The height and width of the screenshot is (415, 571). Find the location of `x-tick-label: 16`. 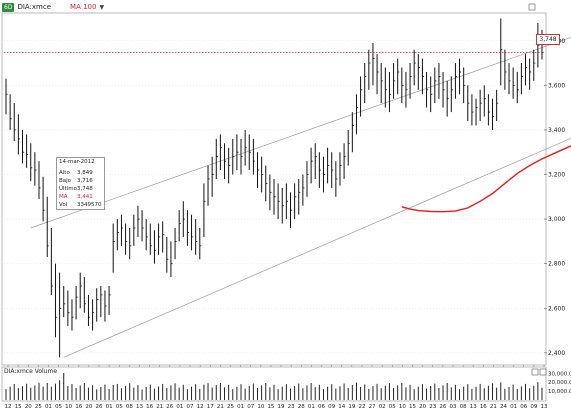

x-tick-label: 16 is located at coordinates (483, 407).